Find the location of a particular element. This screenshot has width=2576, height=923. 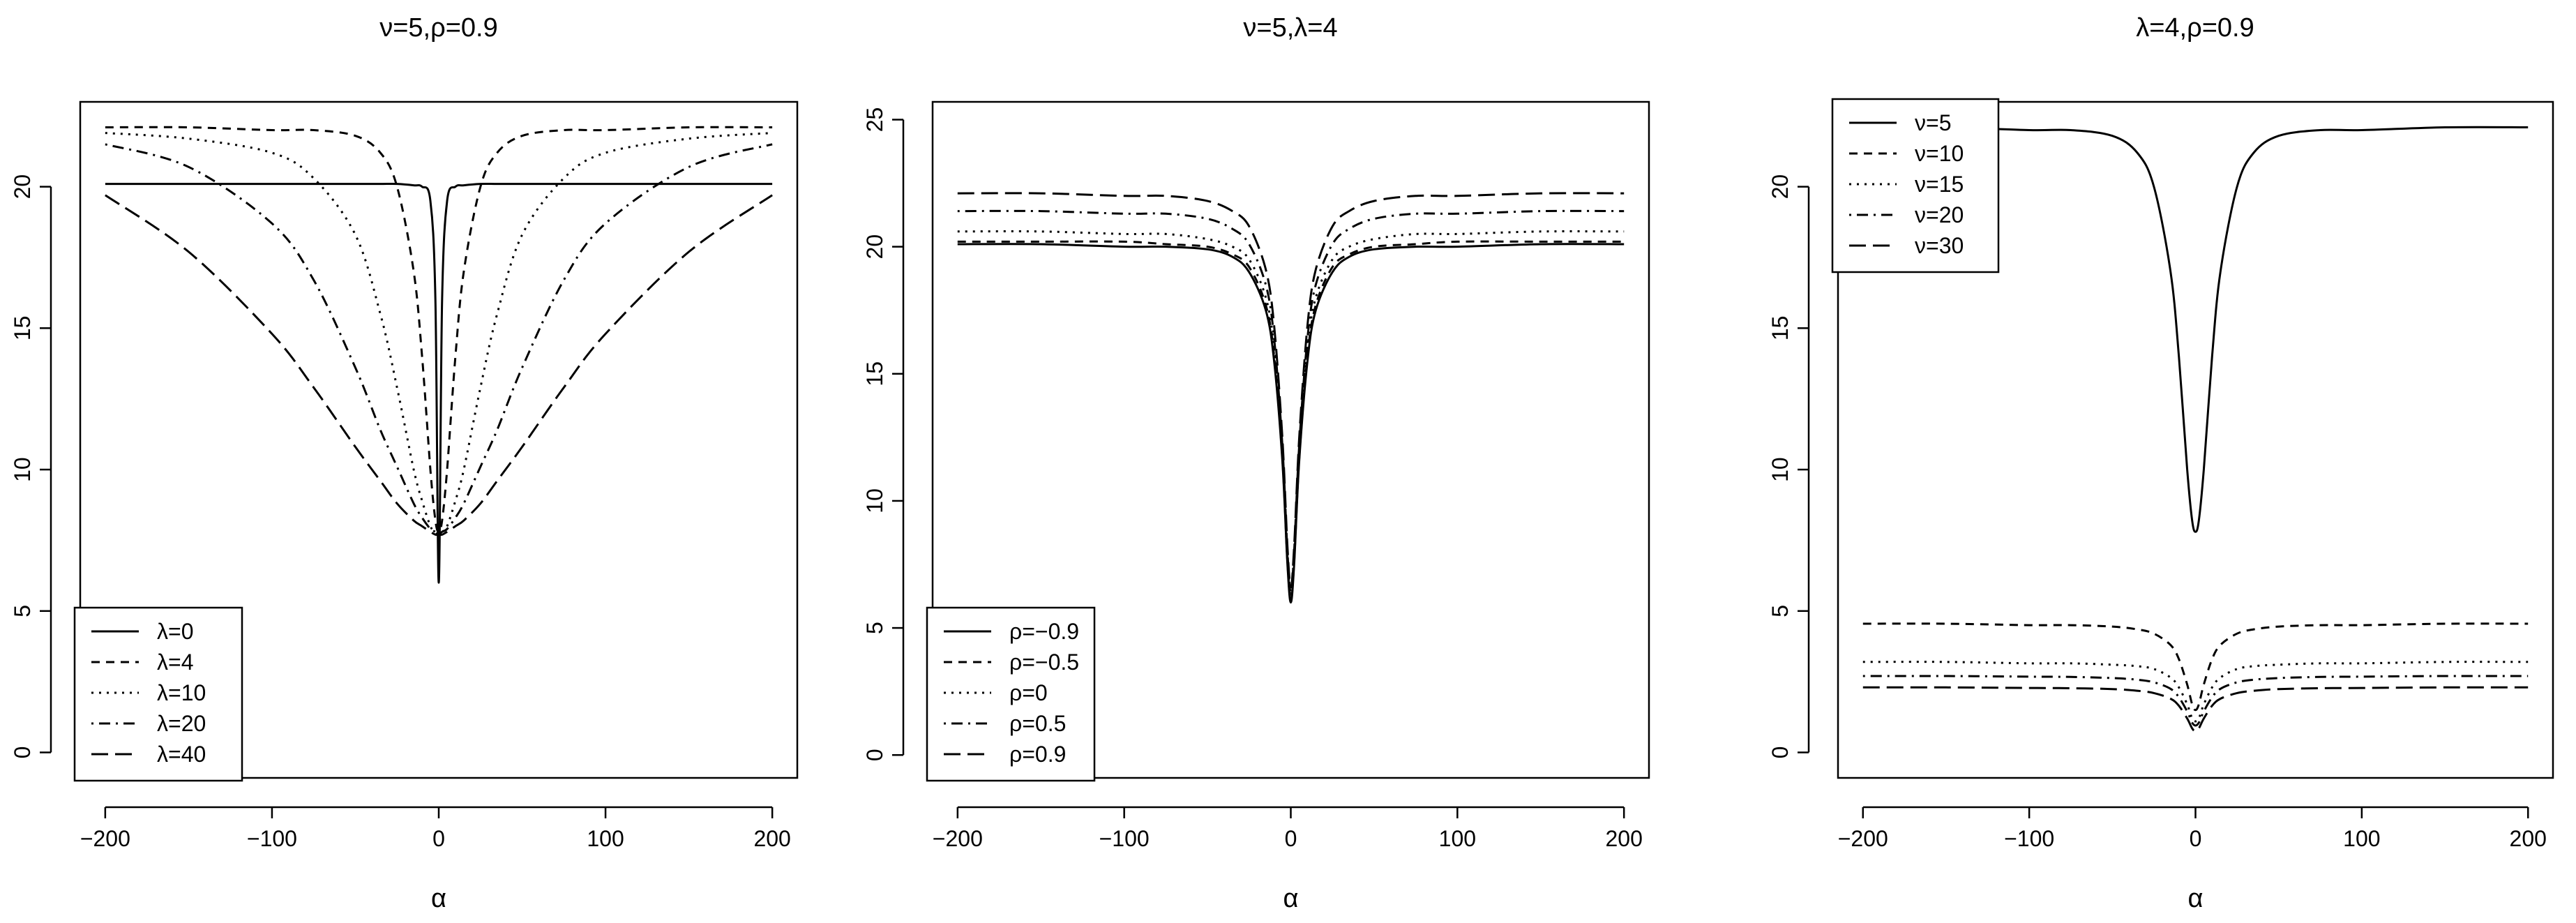

chart-title: λ=4,ρ=0.9 is located at coordinates (2195, 28).